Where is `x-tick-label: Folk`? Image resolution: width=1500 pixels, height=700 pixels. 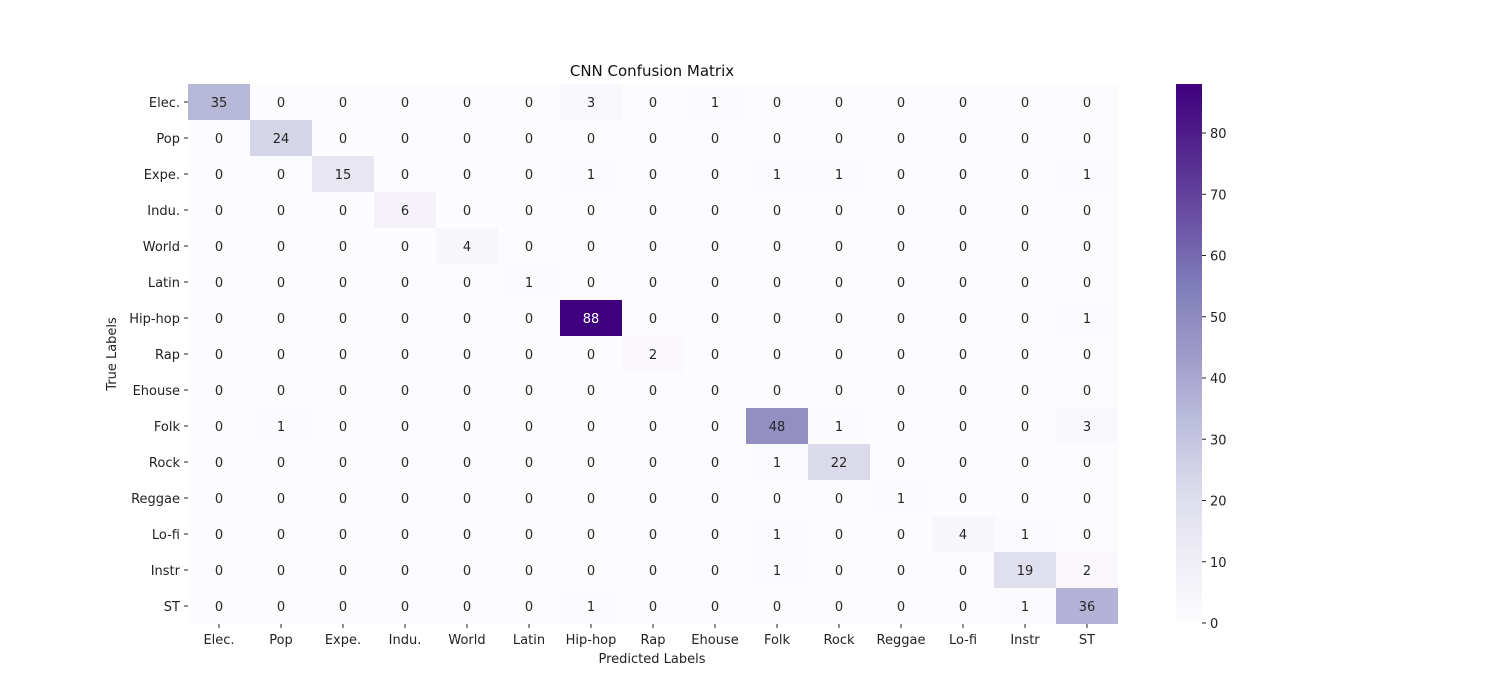 x-tick-label: Folk is located at coordinates (777, 640).